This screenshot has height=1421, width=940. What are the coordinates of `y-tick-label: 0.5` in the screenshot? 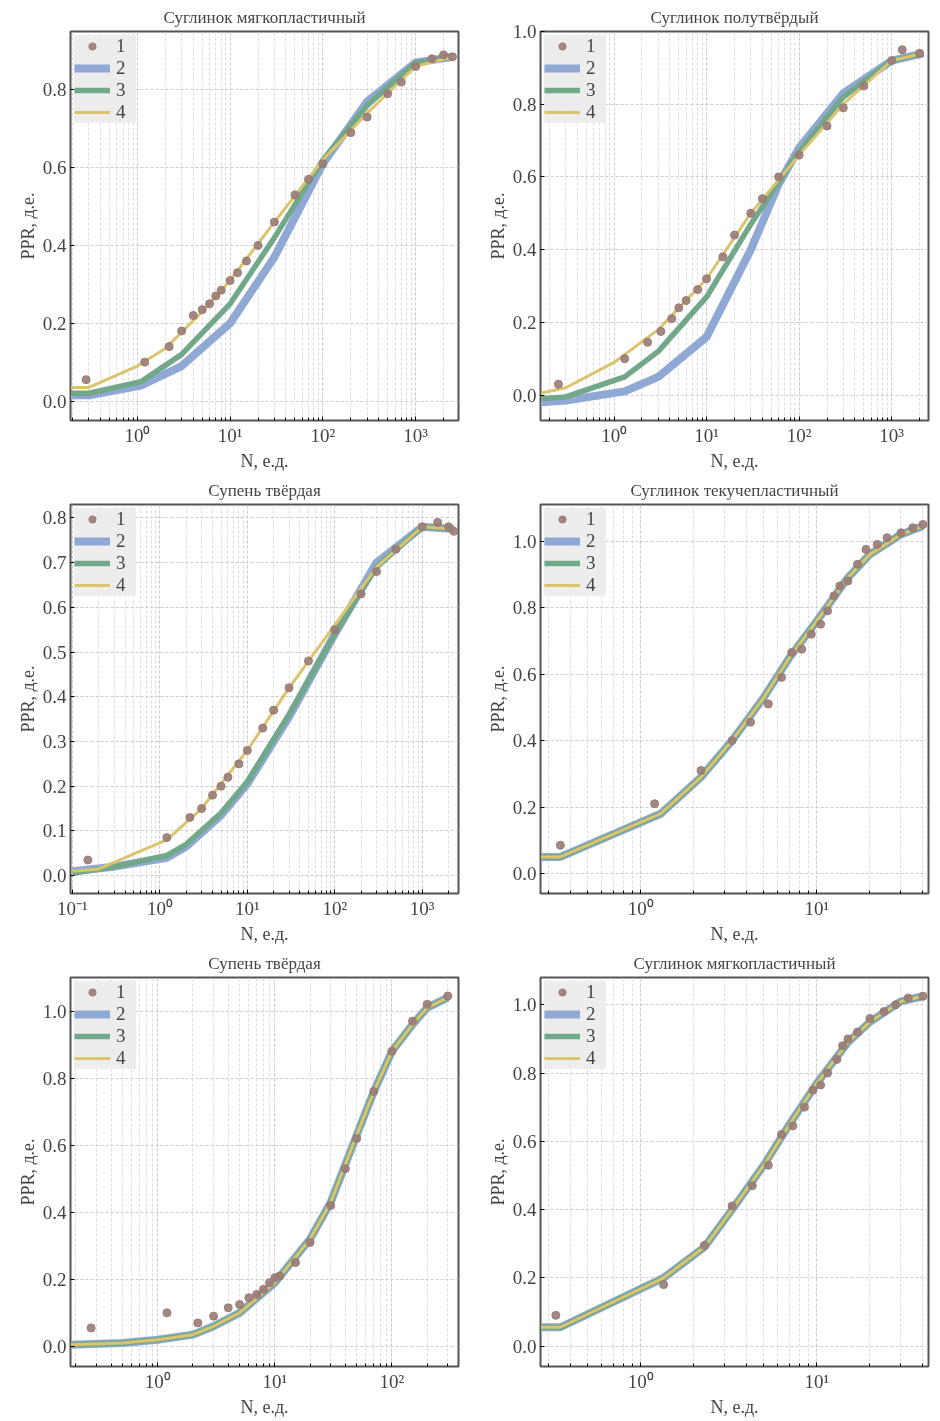 It's located at (54, 652).